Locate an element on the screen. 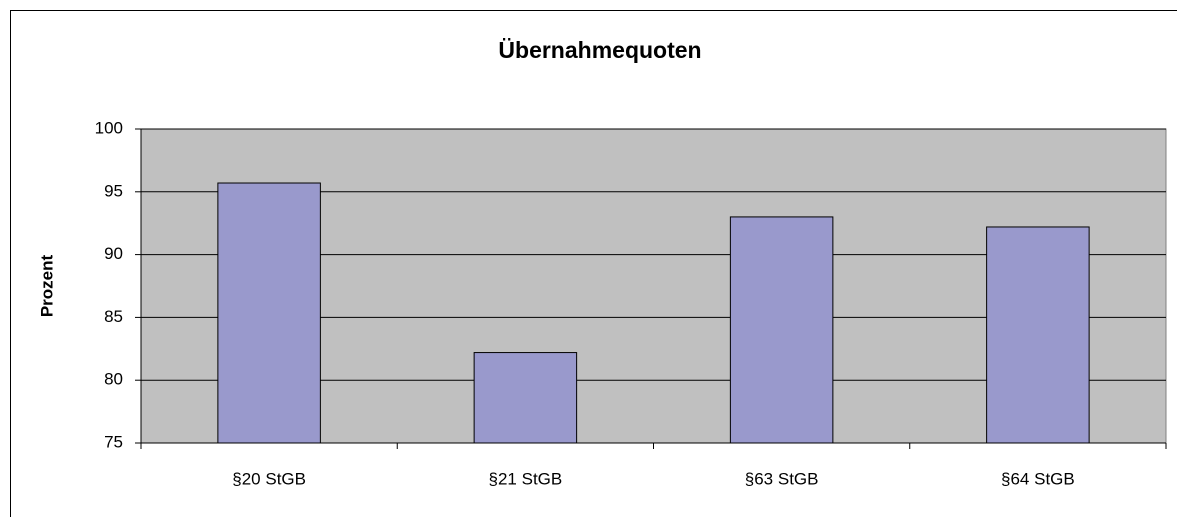 The image size is (1177, 517). x-tick-label: §20 StGB is located at coordinates (269, 478).